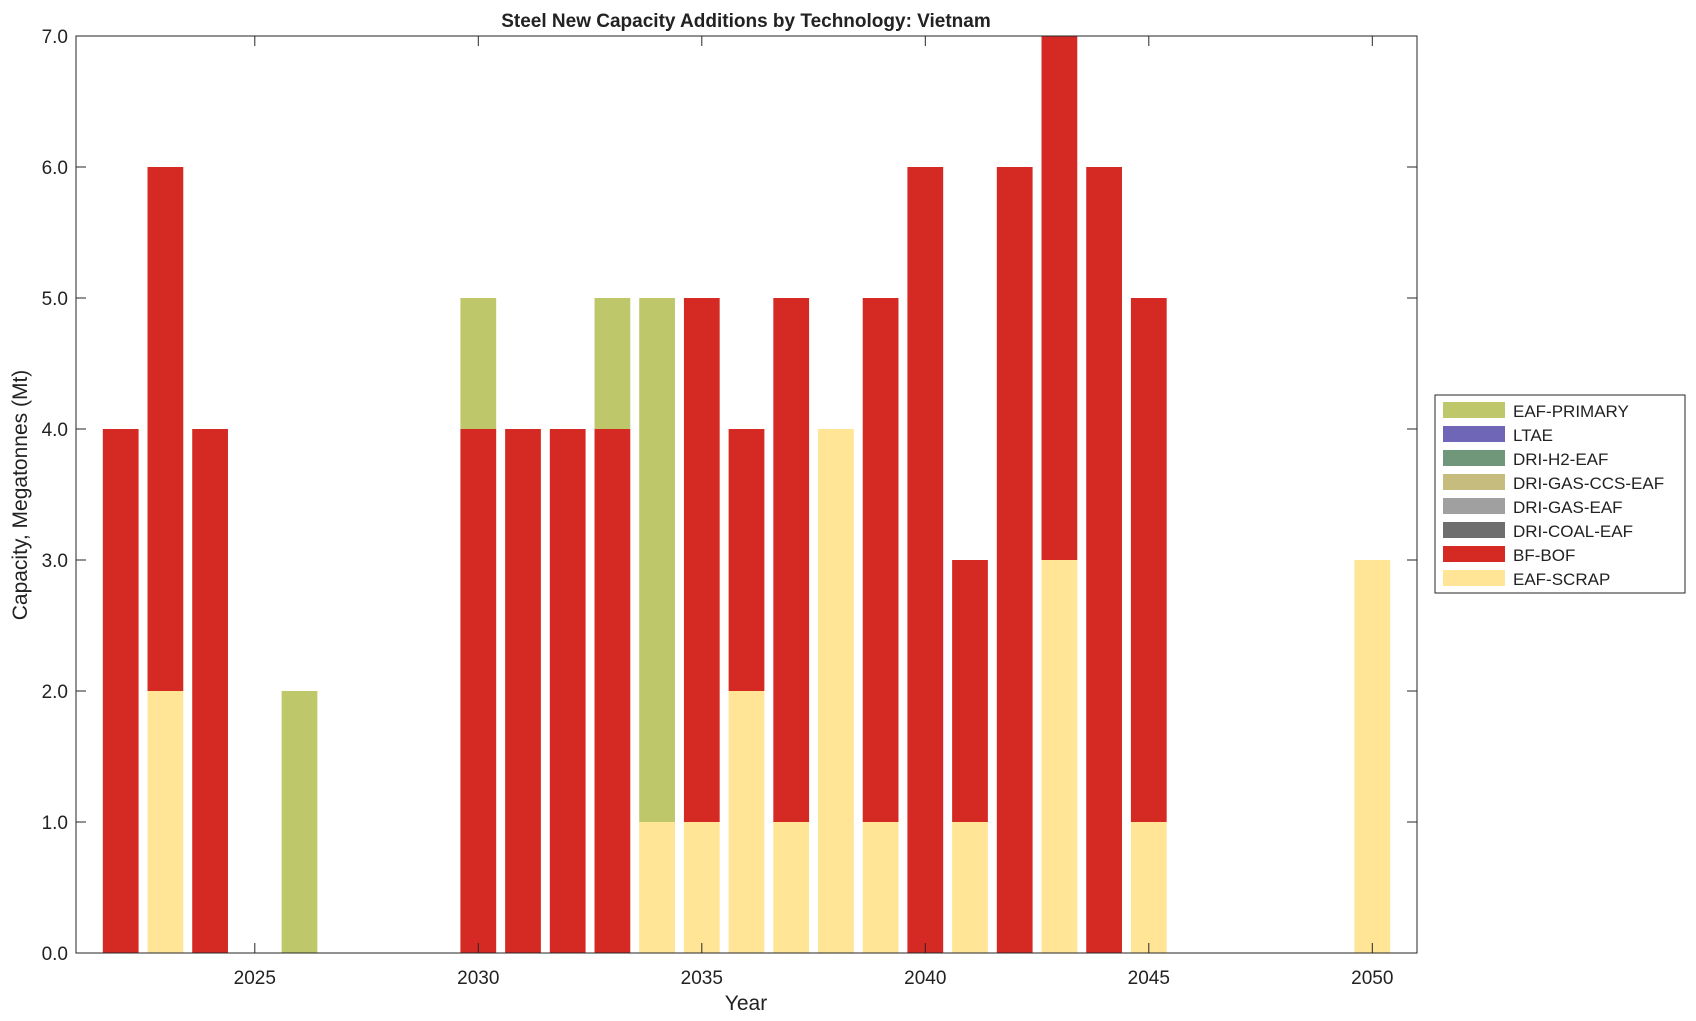 This screenshot has height=1021, width=1696. What do you see at coordinates (1148, 560) in the screenshot?
I see `bar-bf-bof-2045` at bounding box center [1148, 560].